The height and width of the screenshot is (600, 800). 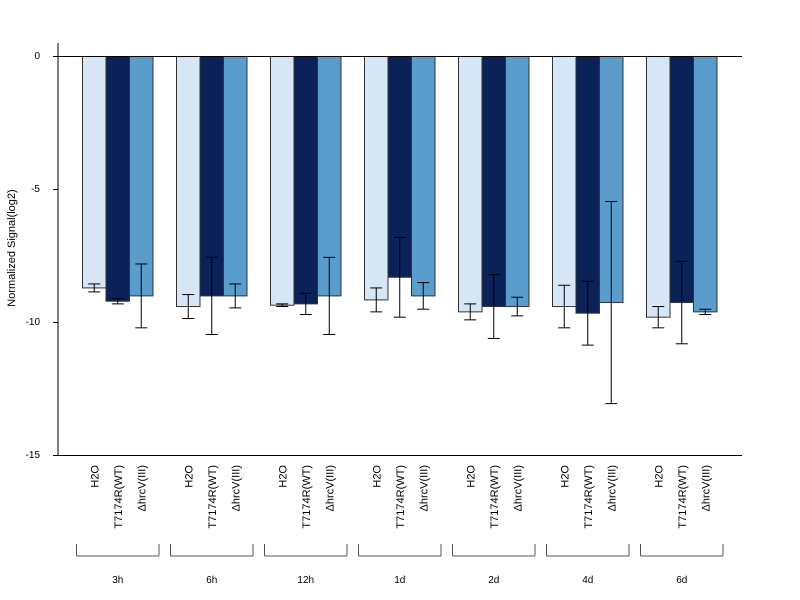 I want to click on y-tick-label: -10, so click(x=33, y=322).